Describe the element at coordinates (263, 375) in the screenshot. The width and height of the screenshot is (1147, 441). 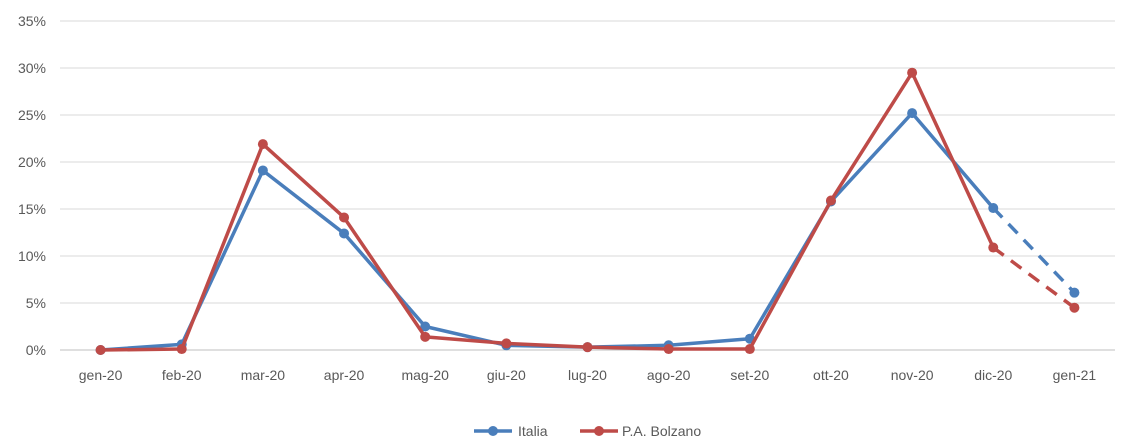
I see `x-tick-label: mar-20` at that location.